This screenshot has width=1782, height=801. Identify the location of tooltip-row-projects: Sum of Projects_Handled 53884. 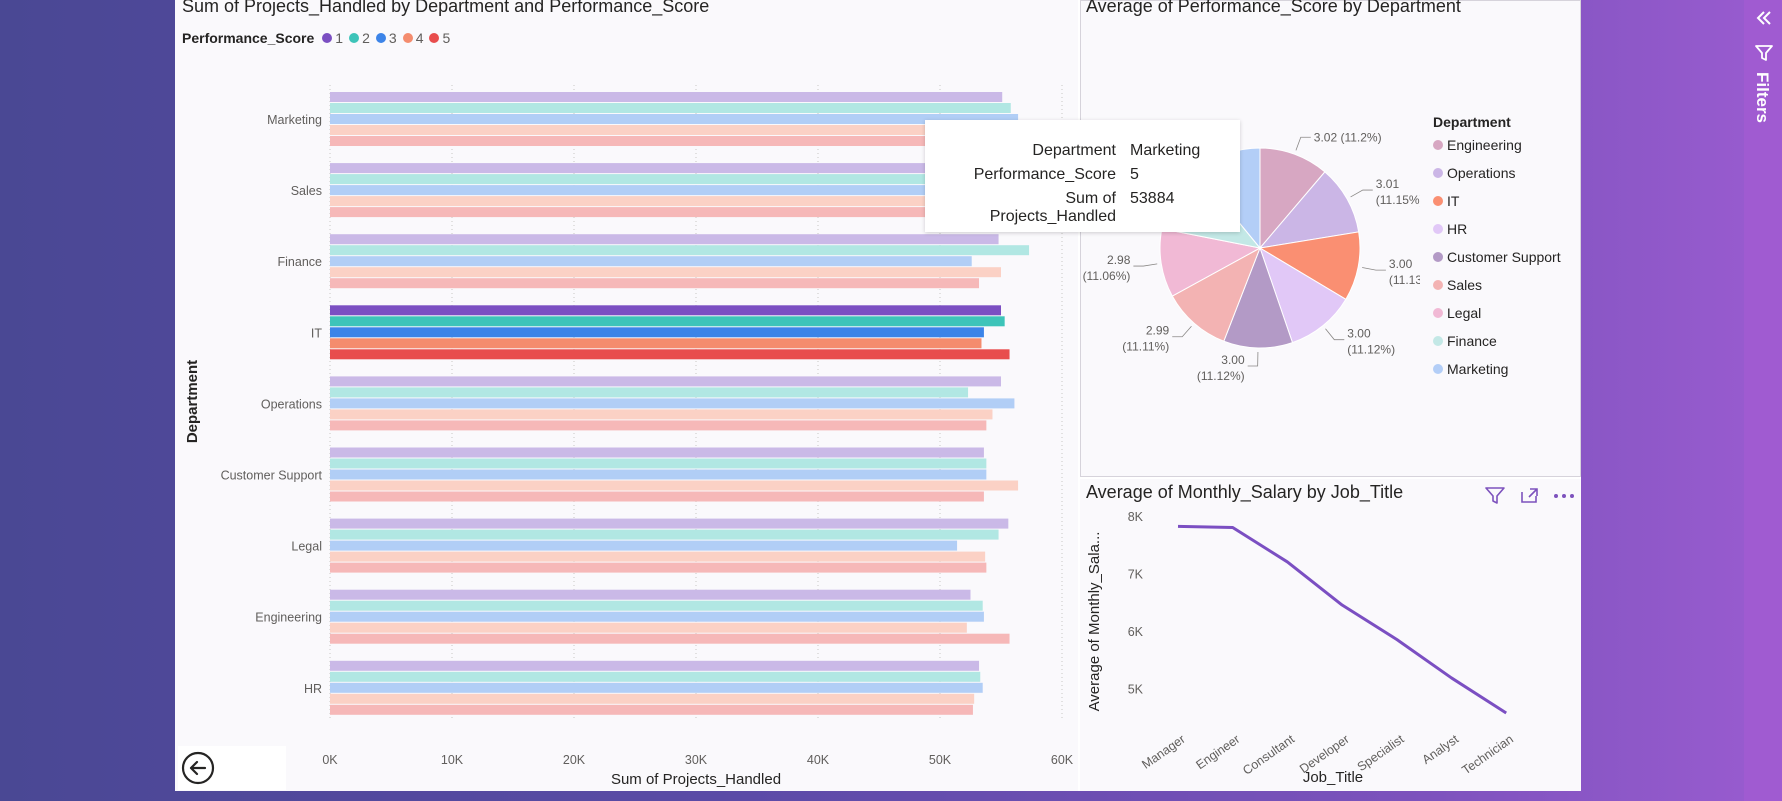
(1083, 207).